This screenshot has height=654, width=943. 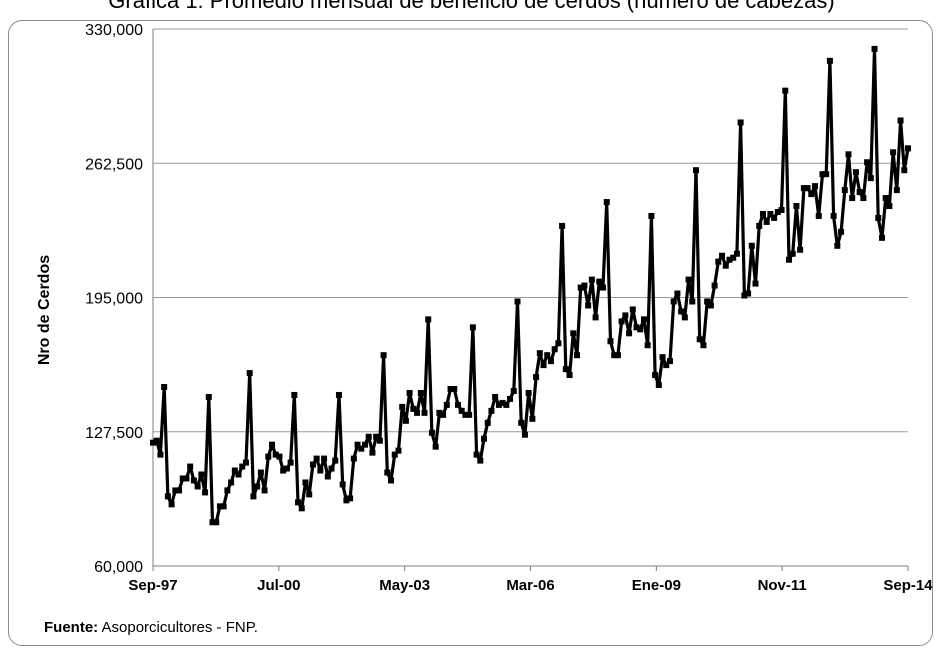 I want to click on source-note: Fuente: Asoporcicultores - FNP., so click(x=151, y=627).